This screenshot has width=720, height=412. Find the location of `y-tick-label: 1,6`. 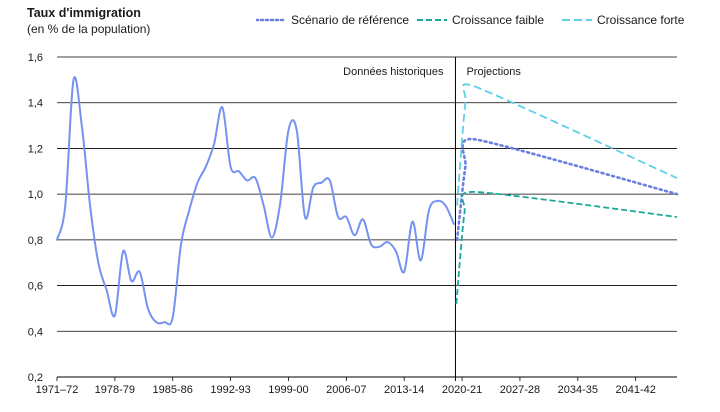

y-tick-label: 1,6 is located at coordinates (35, 58).